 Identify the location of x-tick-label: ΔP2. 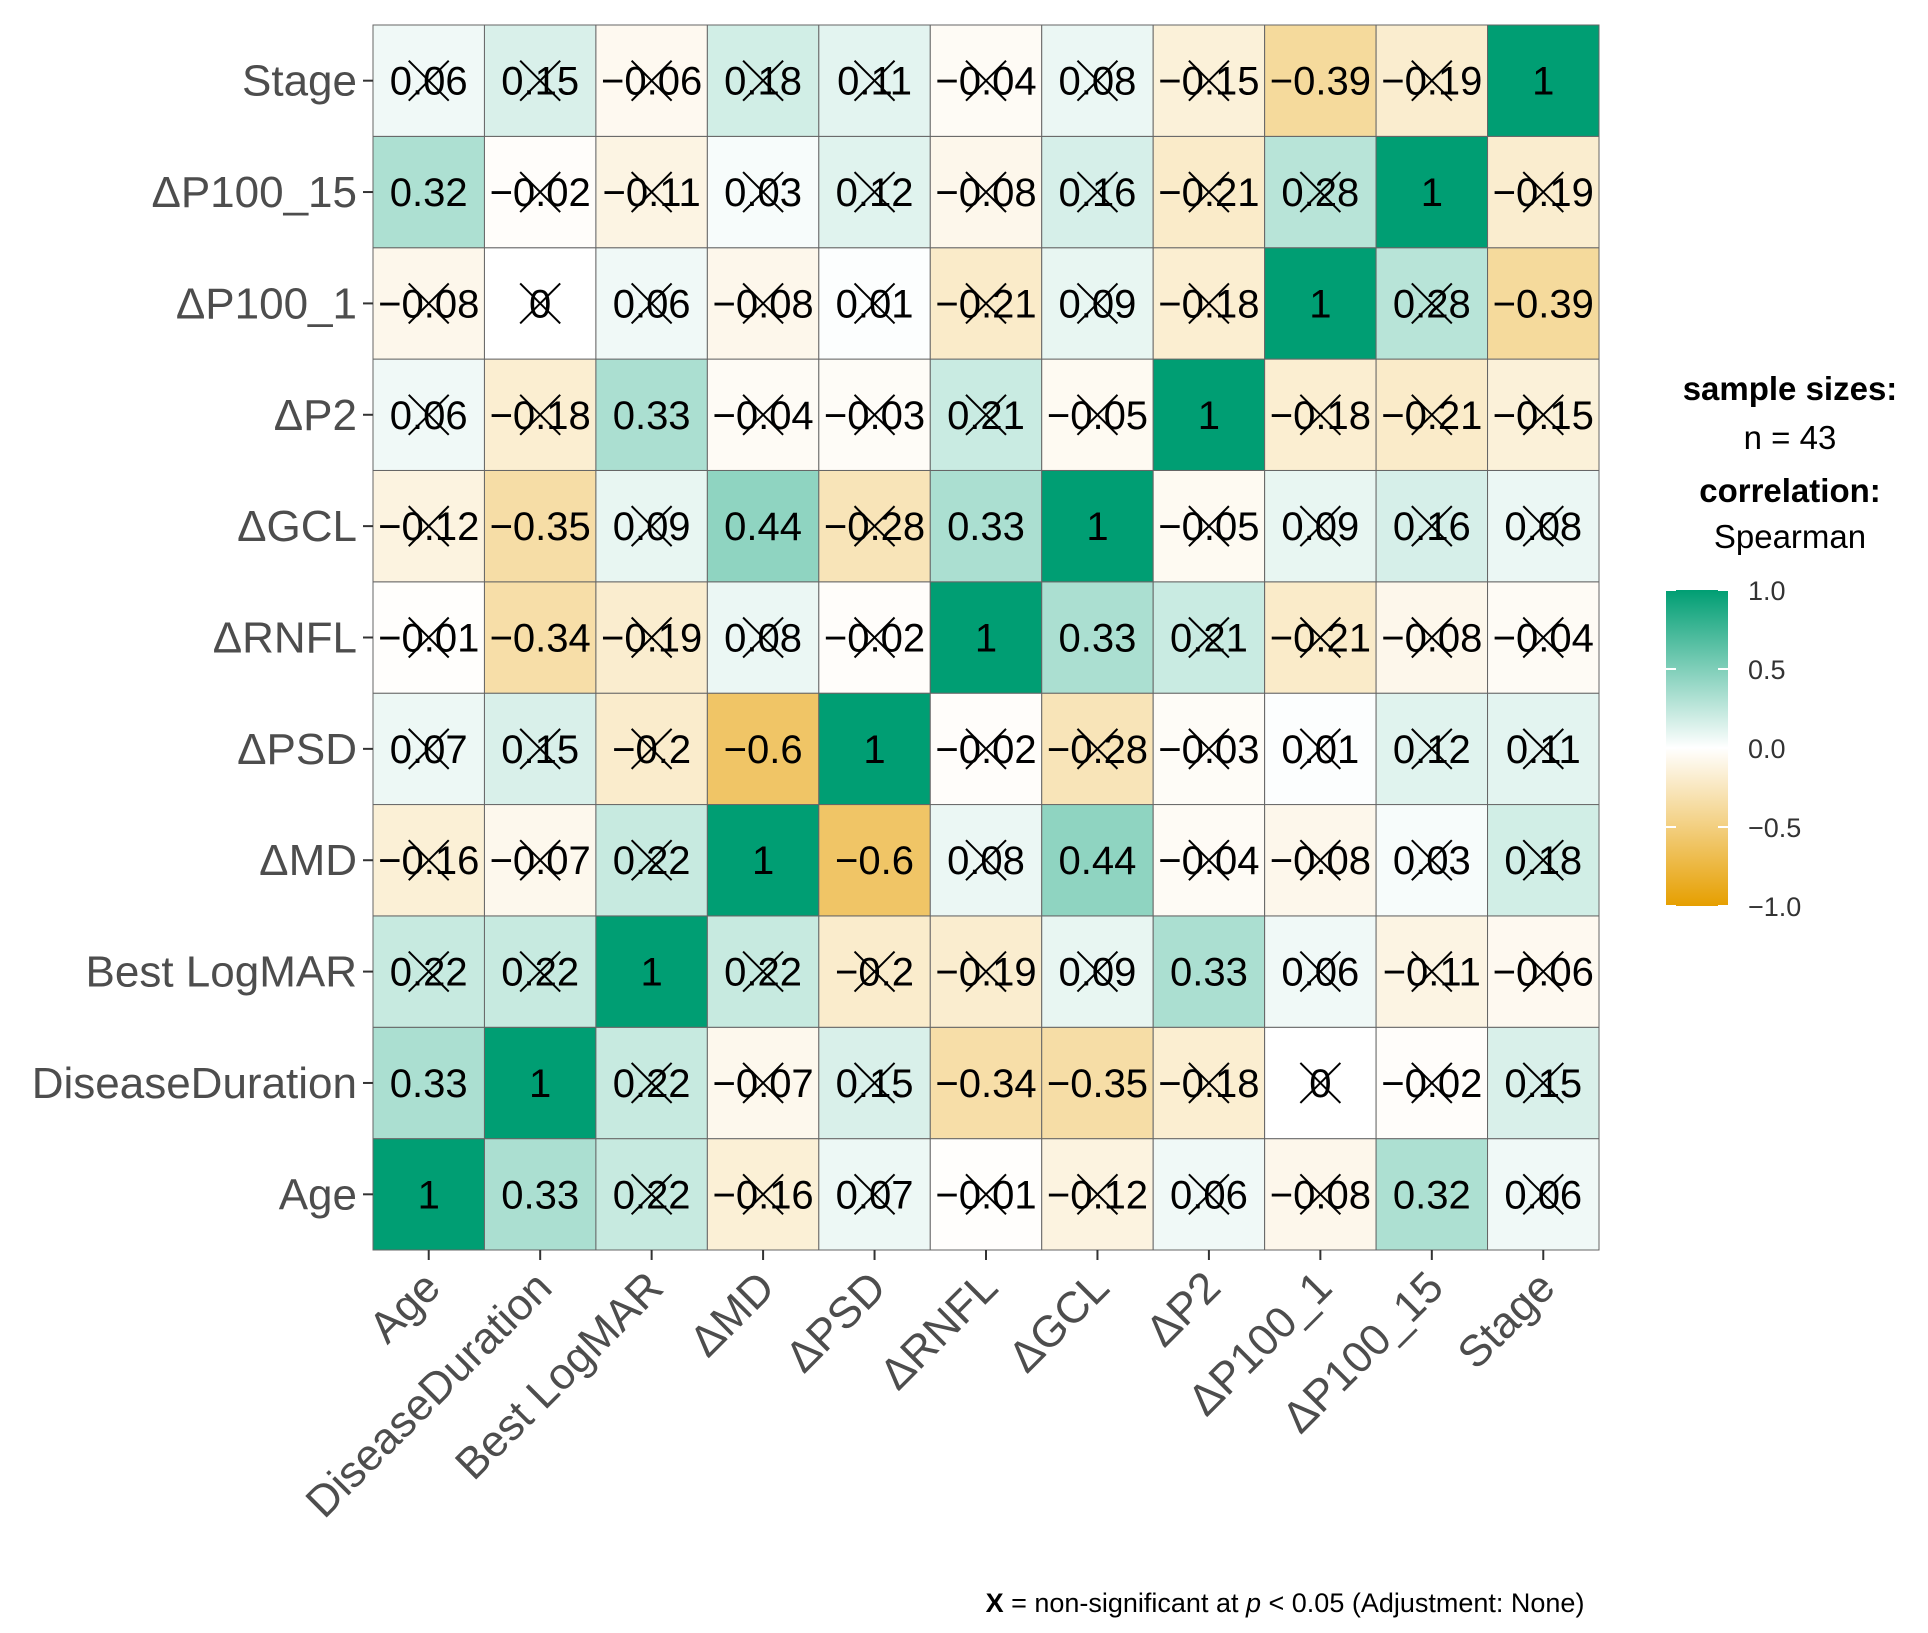
(1182, 1308).